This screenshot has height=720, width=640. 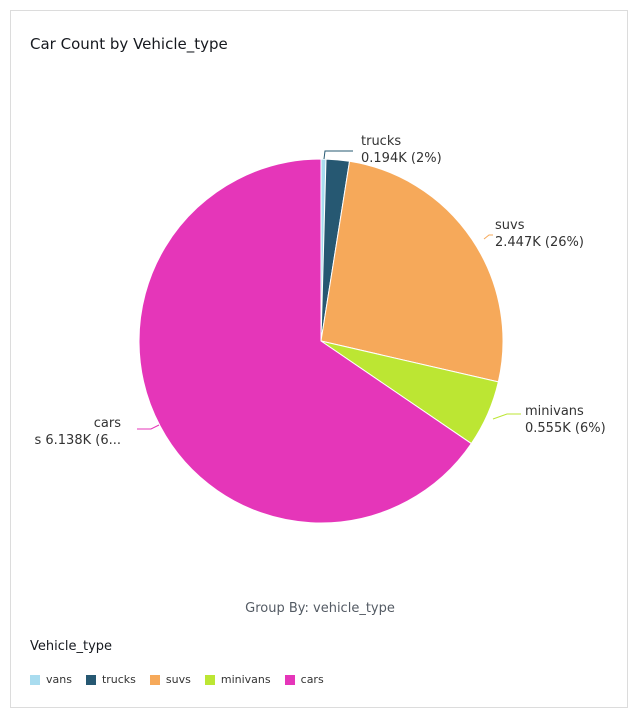 I want to click on legend-swatch-cars, so click(x=289, y=679).